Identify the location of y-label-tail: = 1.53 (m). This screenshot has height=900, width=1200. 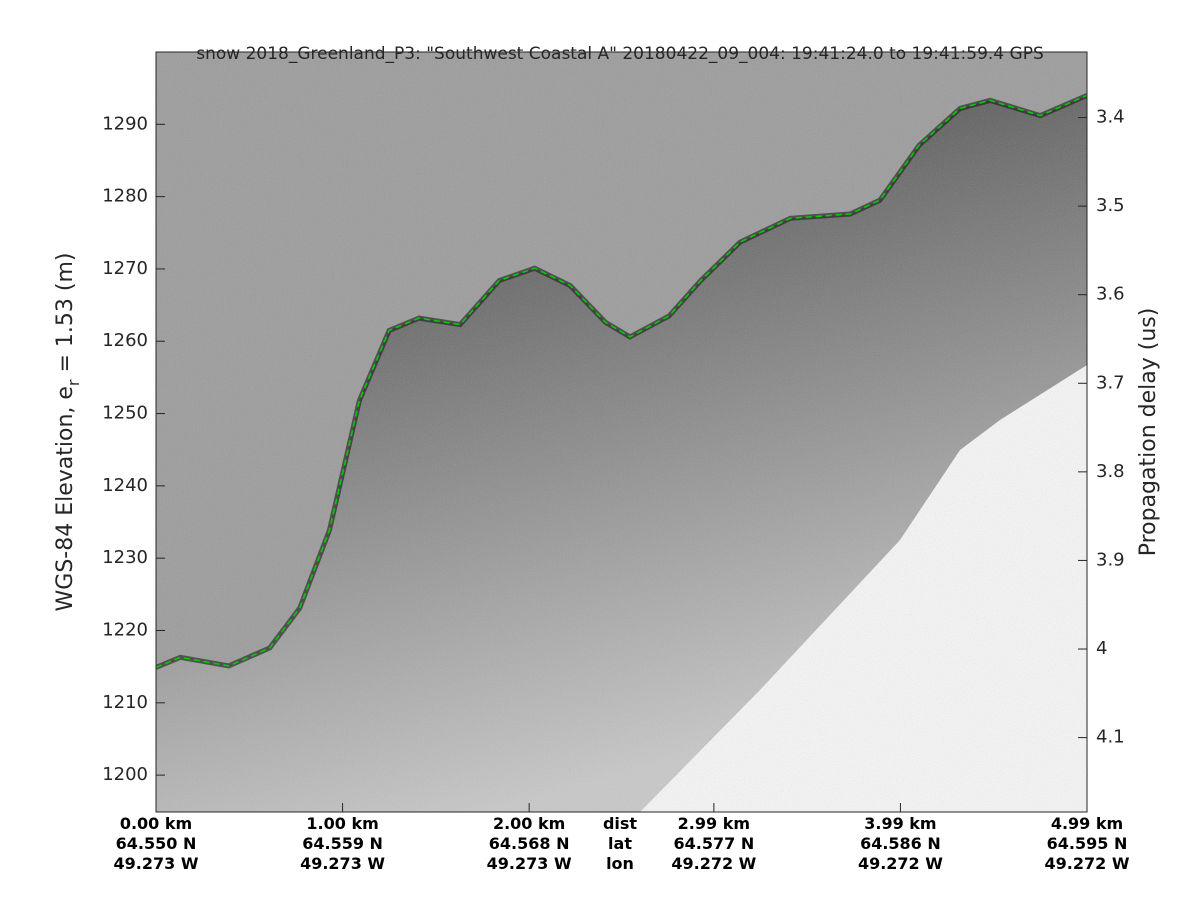
(65, 316).